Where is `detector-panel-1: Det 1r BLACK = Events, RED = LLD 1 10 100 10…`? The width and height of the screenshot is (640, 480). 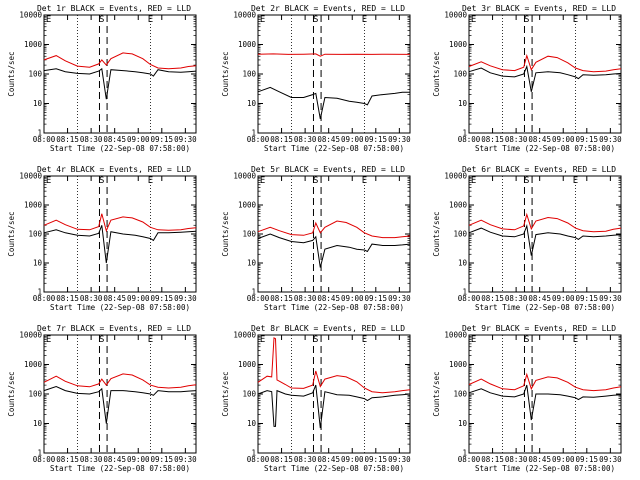 detector-panel-1: Det 1r BLACK = Events, RED = LLD 1 10 100 10… is located at coordinates (102, 78).